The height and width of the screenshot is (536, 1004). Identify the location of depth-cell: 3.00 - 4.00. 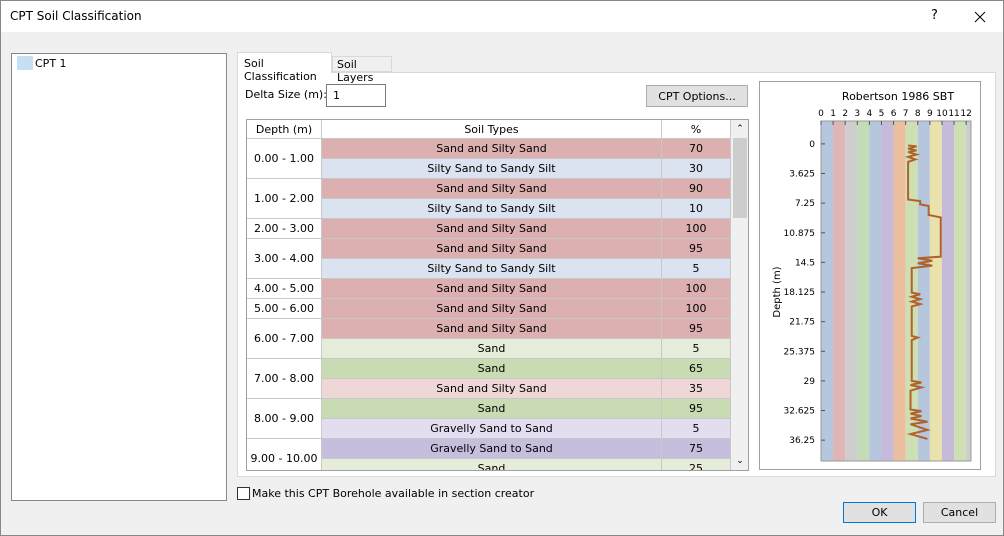
(284, 259).